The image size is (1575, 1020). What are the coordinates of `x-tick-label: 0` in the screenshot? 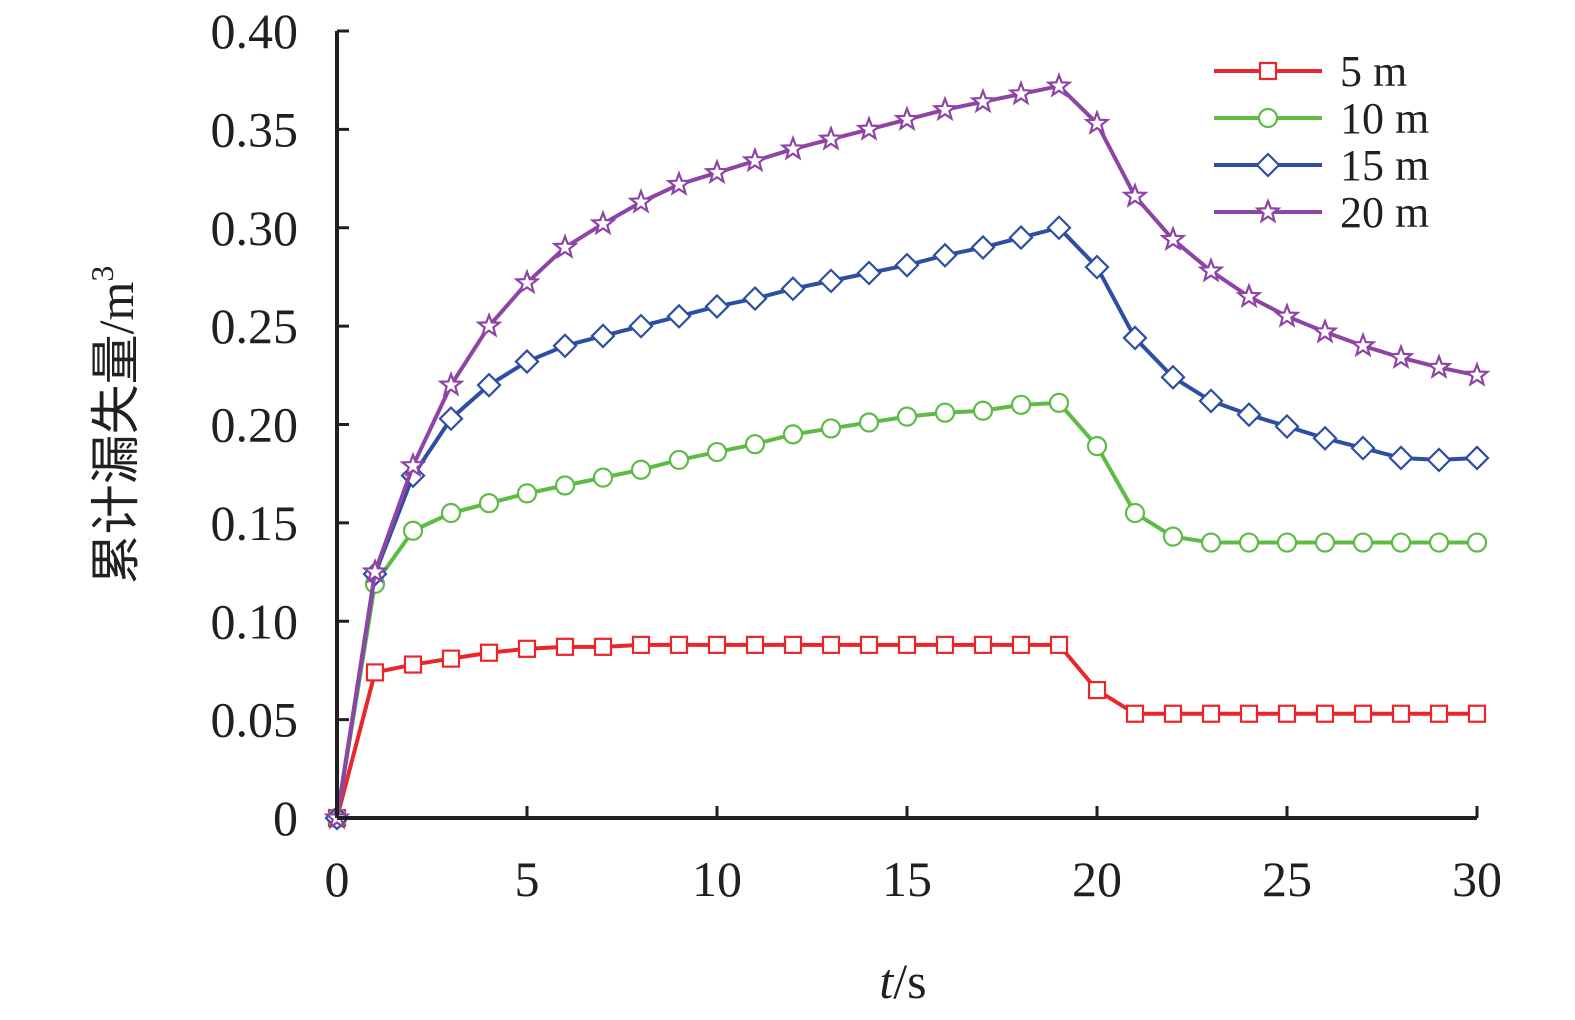 It's located at (337, 879).